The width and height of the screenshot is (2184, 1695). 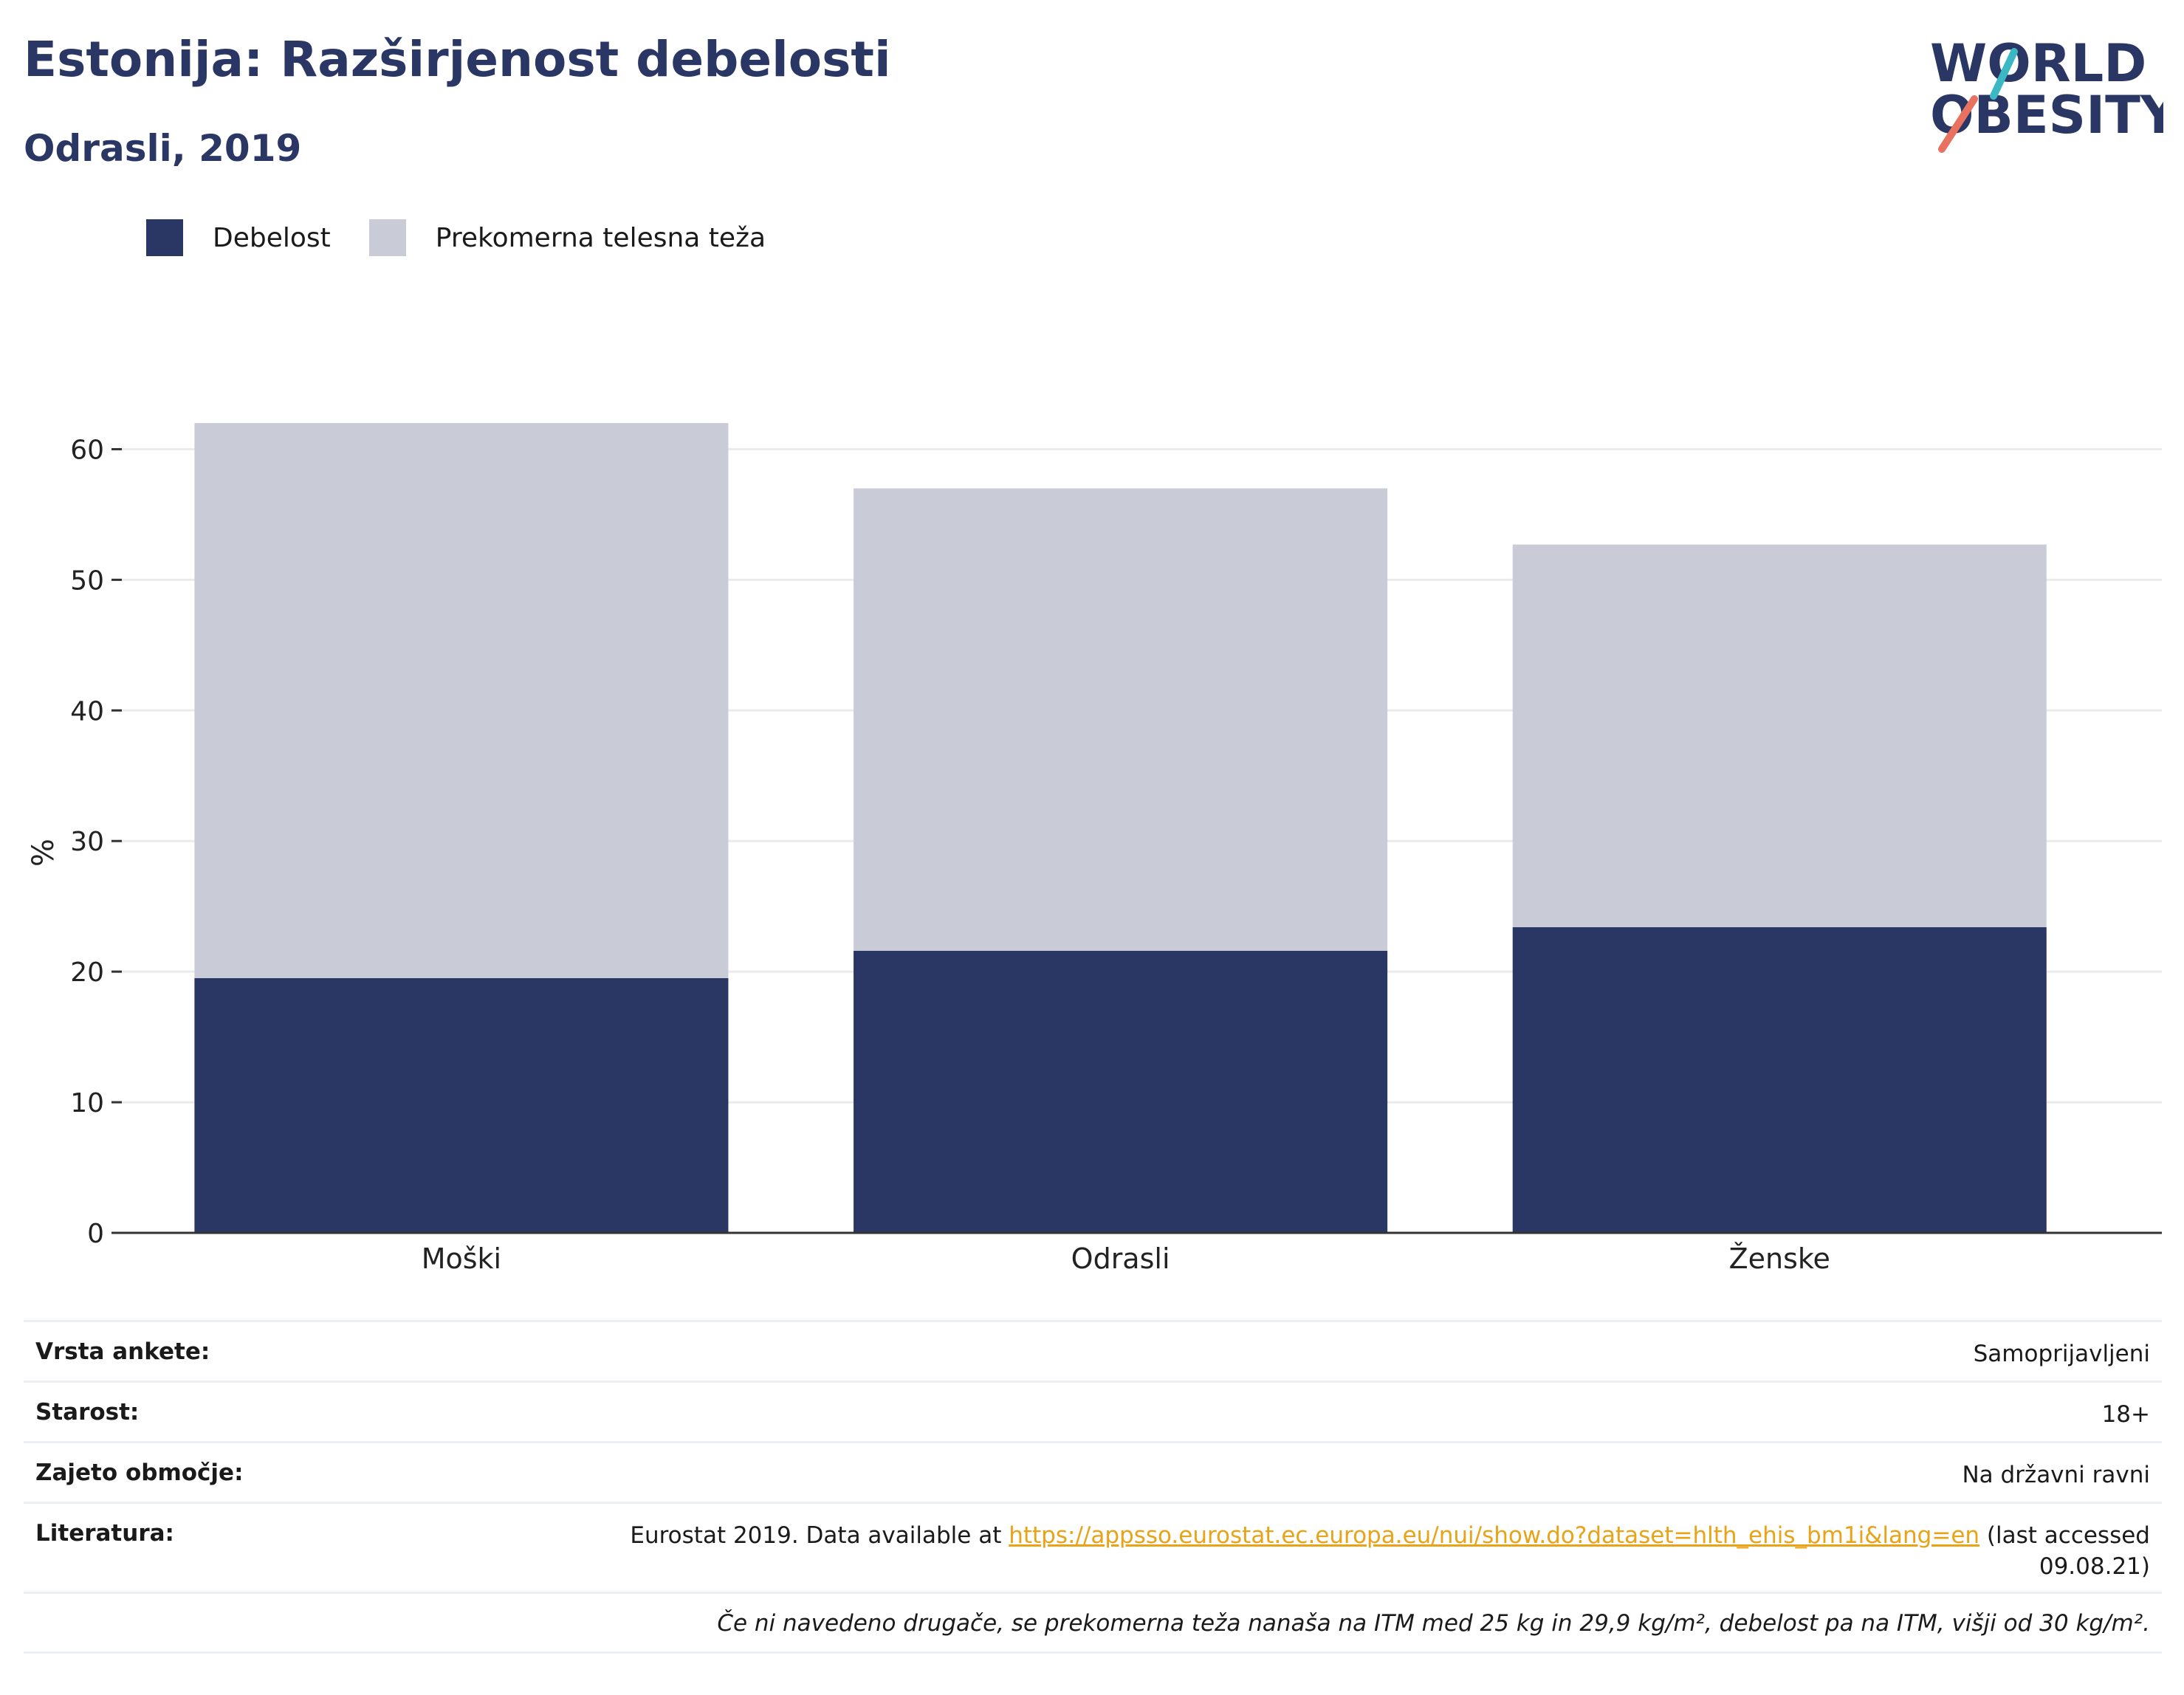 What do you see at coordinates (44, 853) in the screenshot?
I see `y-axis-title: %` at bounding box center [44, 853].